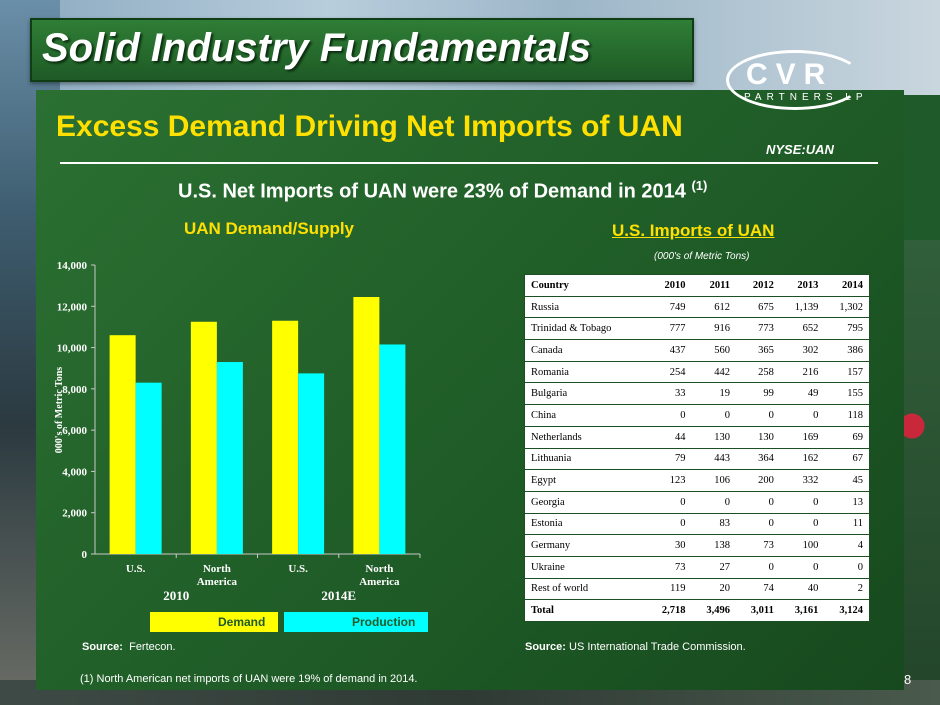 The height and width of the screenshot is (705, 940). Describe the element at coordinates (585, 524) in the screenshot. I see `table-cell: Estonia` at that location.